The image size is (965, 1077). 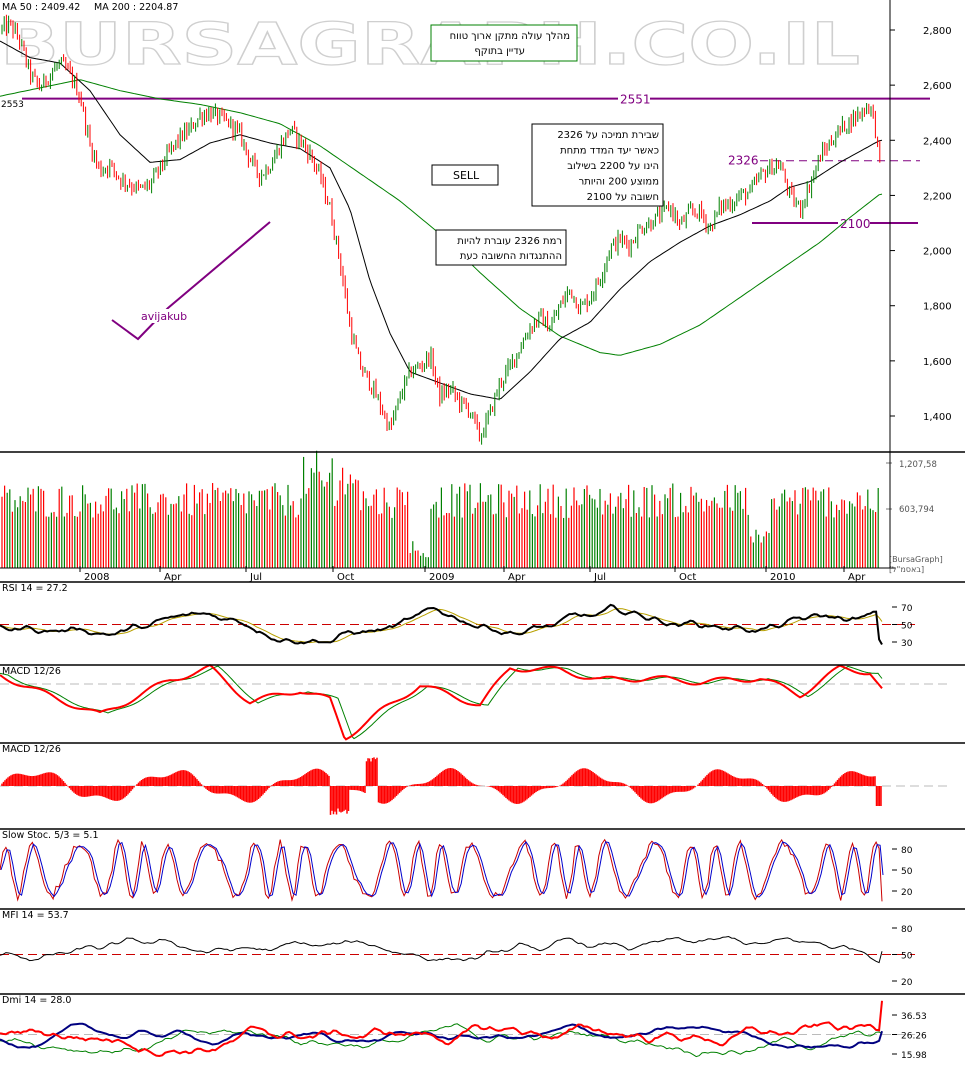 I want to click on level-label-2326: 2326, so click(x=743, y=161).